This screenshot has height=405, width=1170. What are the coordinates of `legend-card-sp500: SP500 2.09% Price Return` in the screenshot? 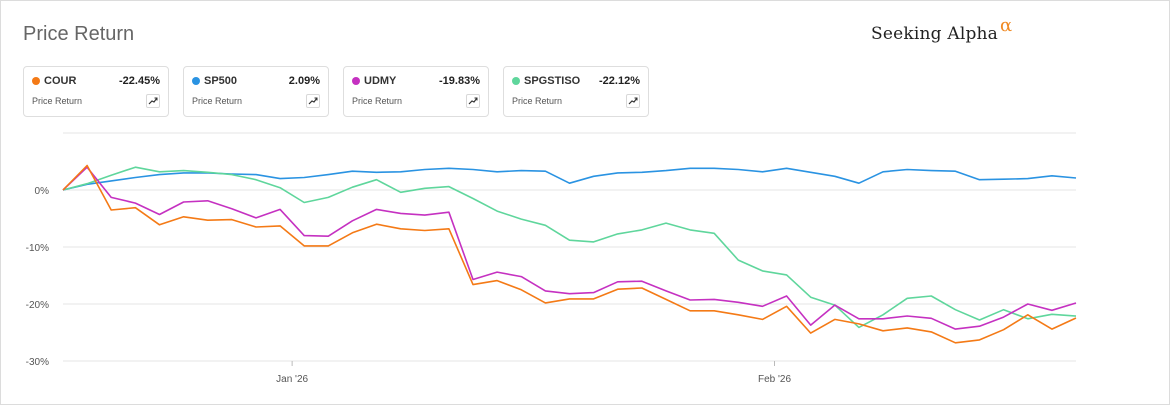 It's located at (256, 91).